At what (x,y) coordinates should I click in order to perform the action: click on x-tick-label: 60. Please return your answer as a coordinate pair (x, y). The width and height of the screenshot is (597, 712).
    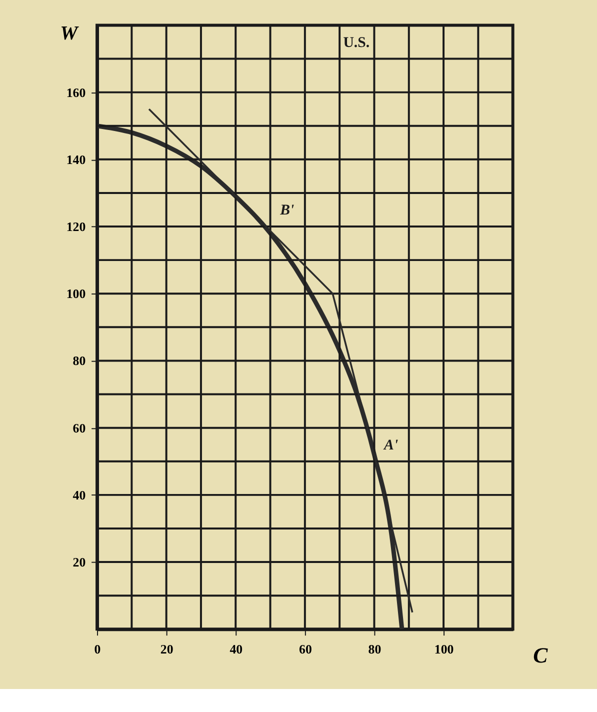
    Looking at the image, I should click on (305, 649).